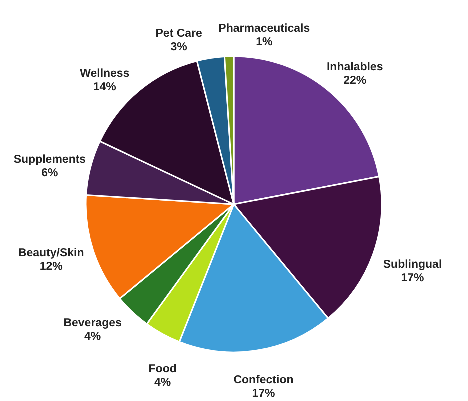  I want to click on data-label: 22%, so click(355, 80).